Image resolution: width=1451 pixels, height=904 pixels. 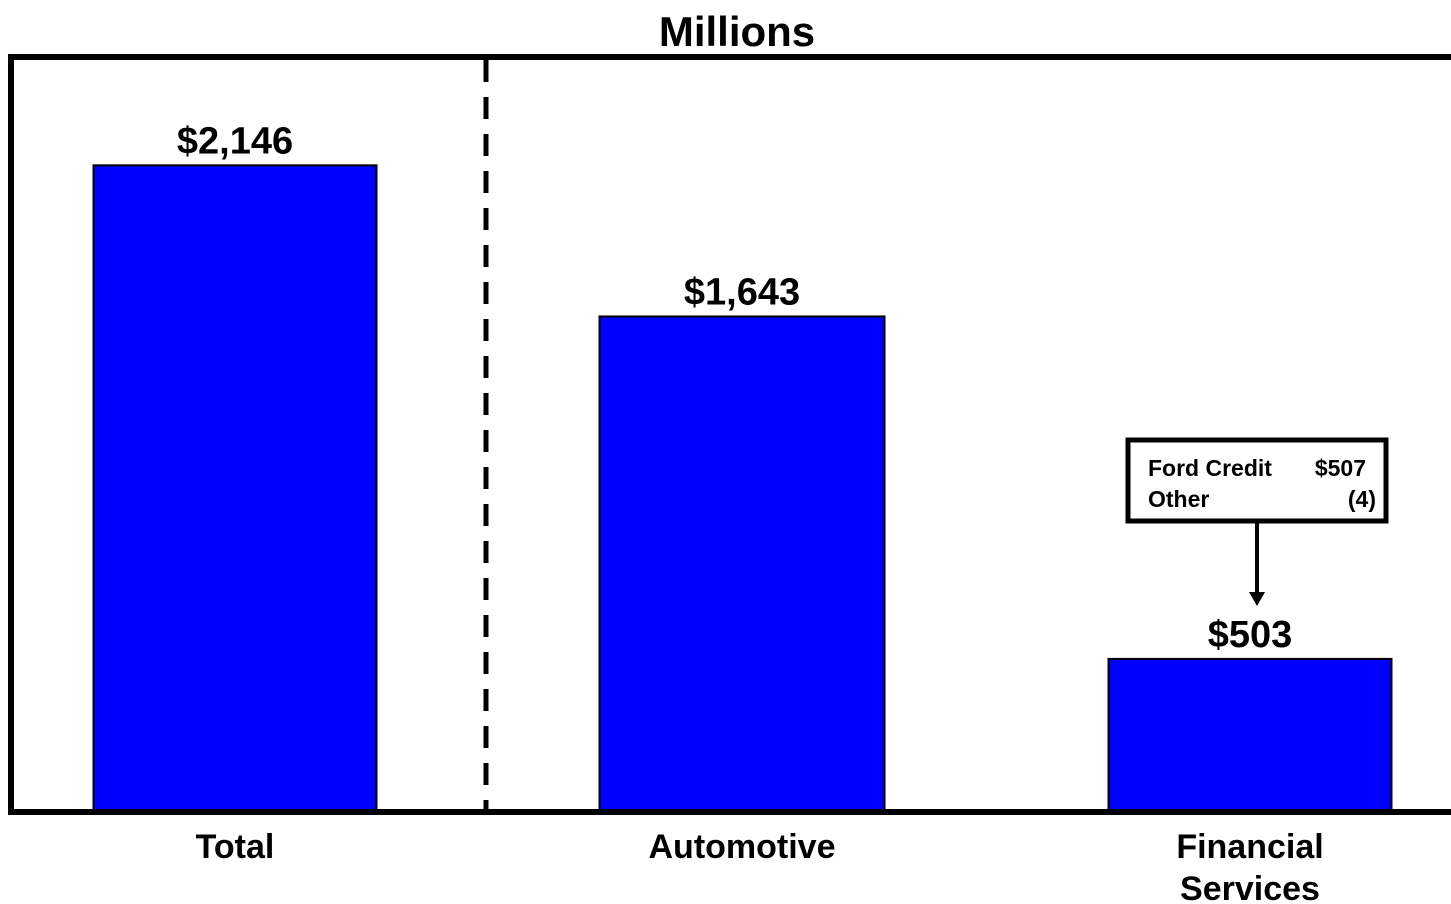 I want to click on category-label: Total, so click(x=235, y=847).